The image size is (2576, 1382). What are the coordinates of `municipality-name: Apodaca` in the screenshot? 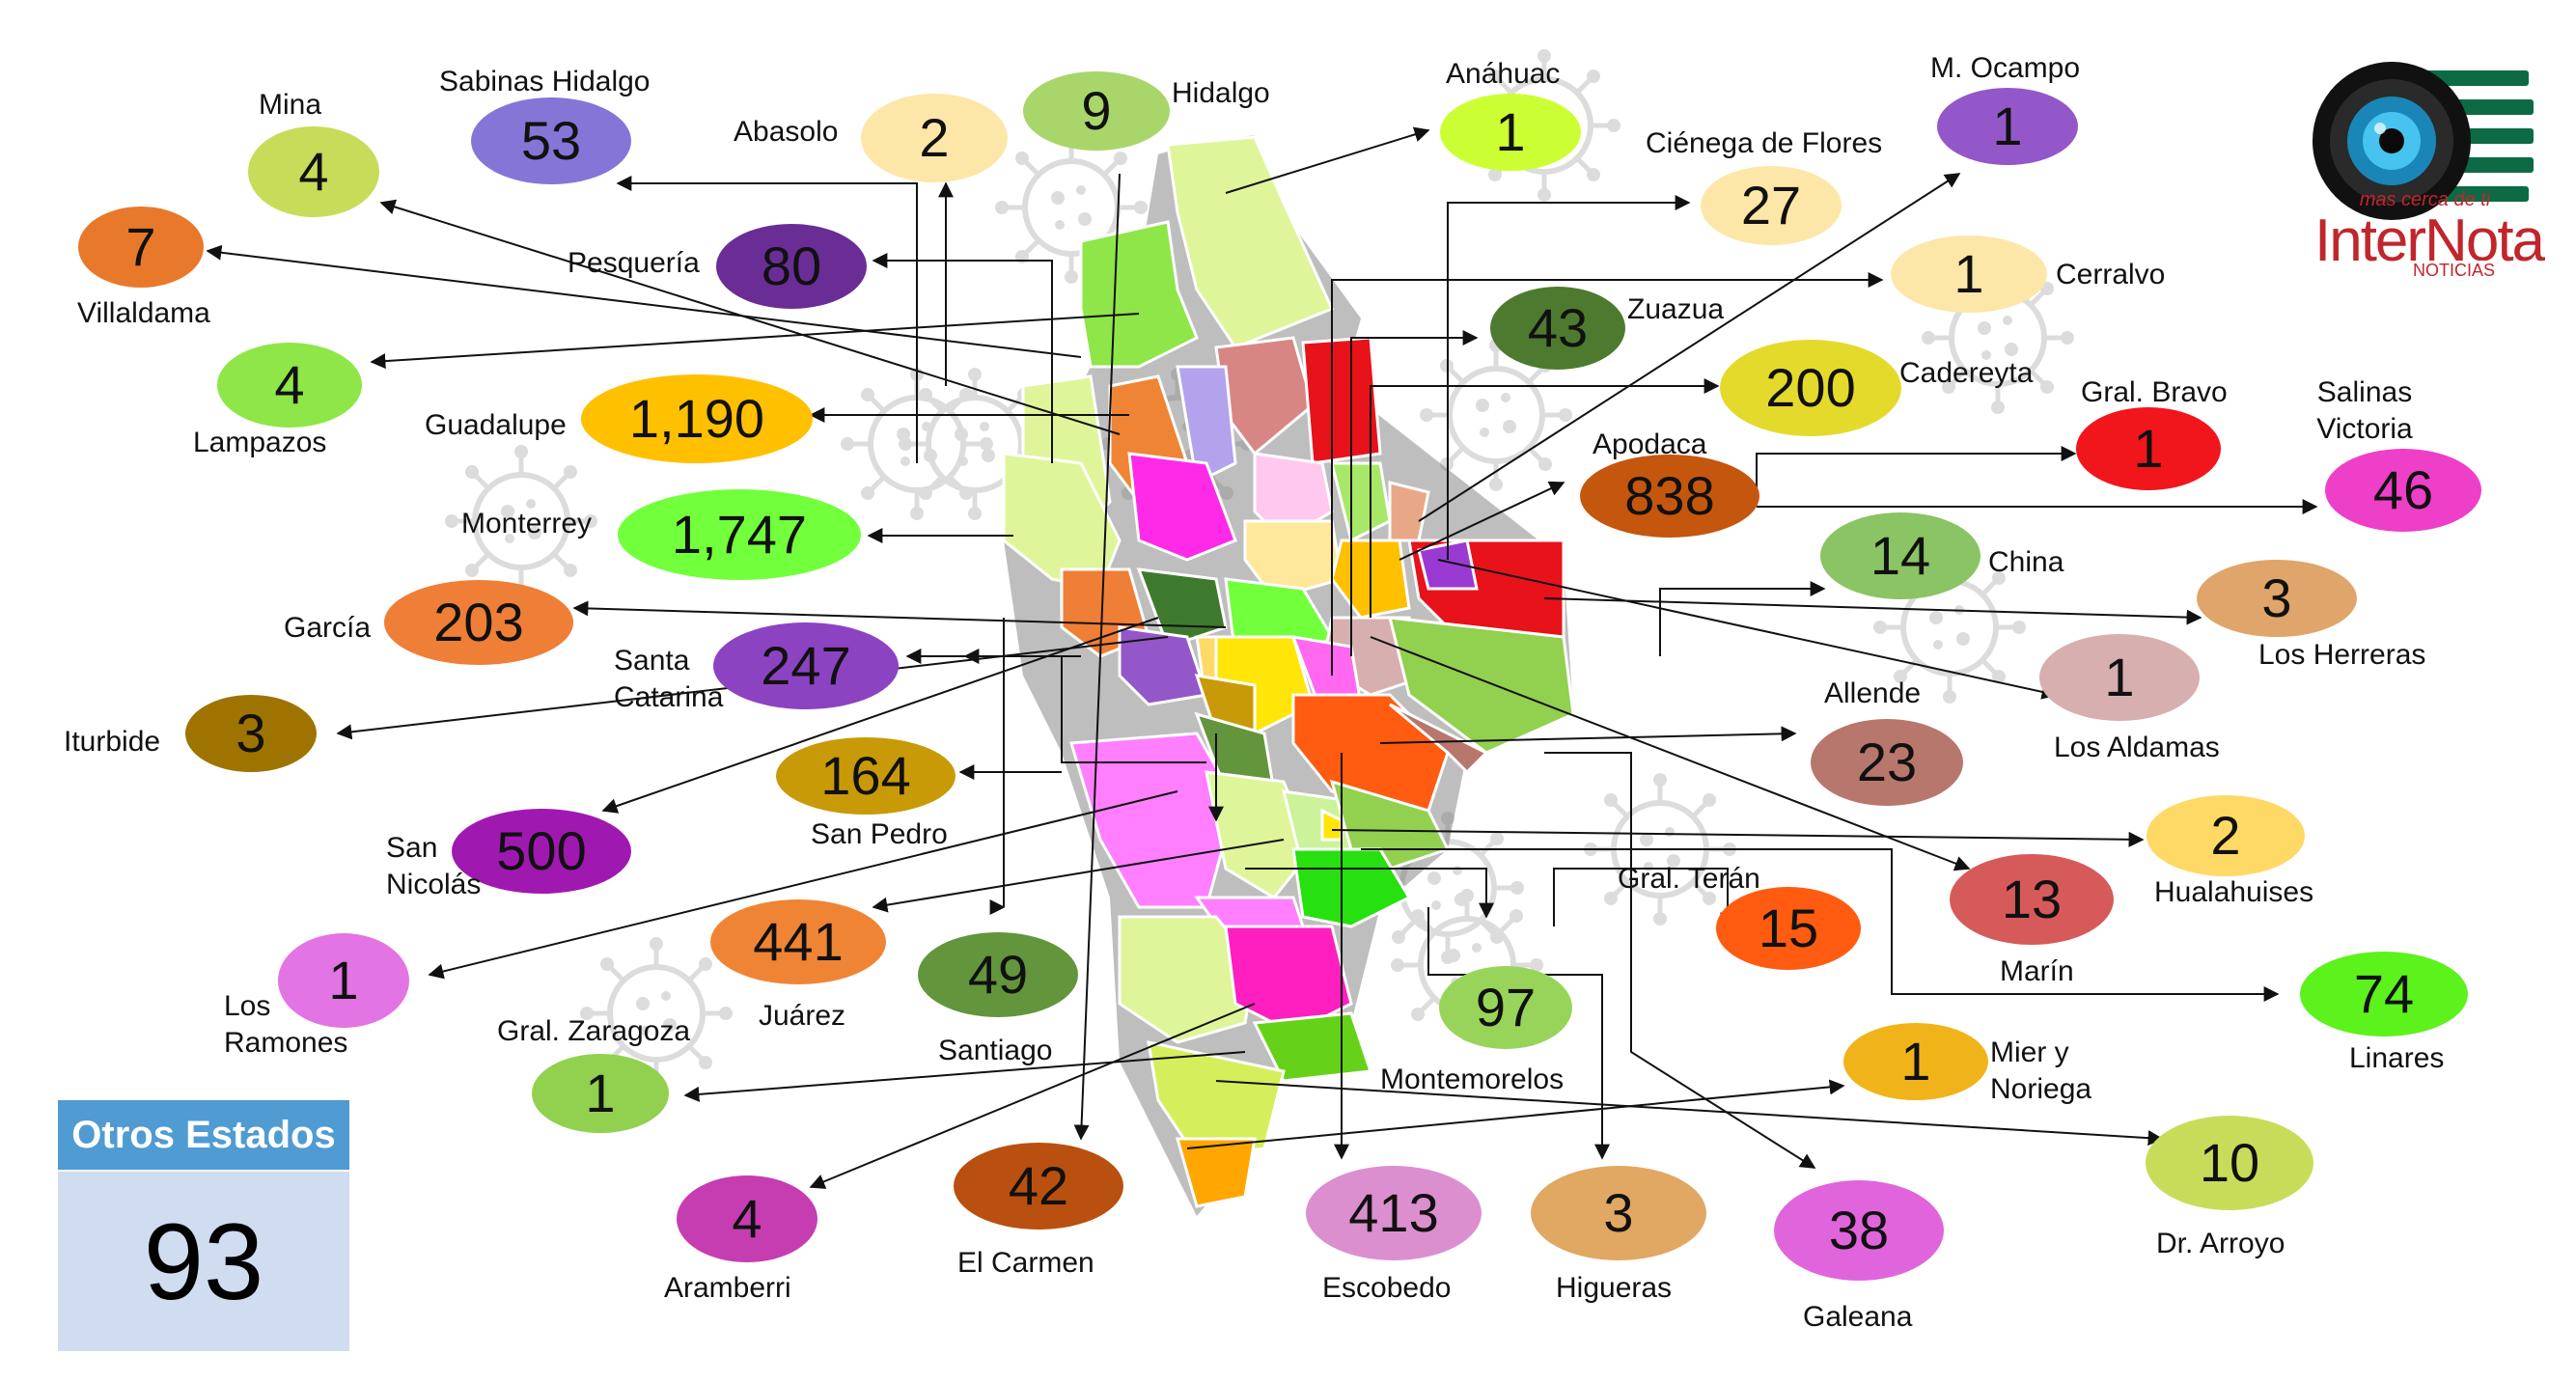 It's located at (1650, 444).